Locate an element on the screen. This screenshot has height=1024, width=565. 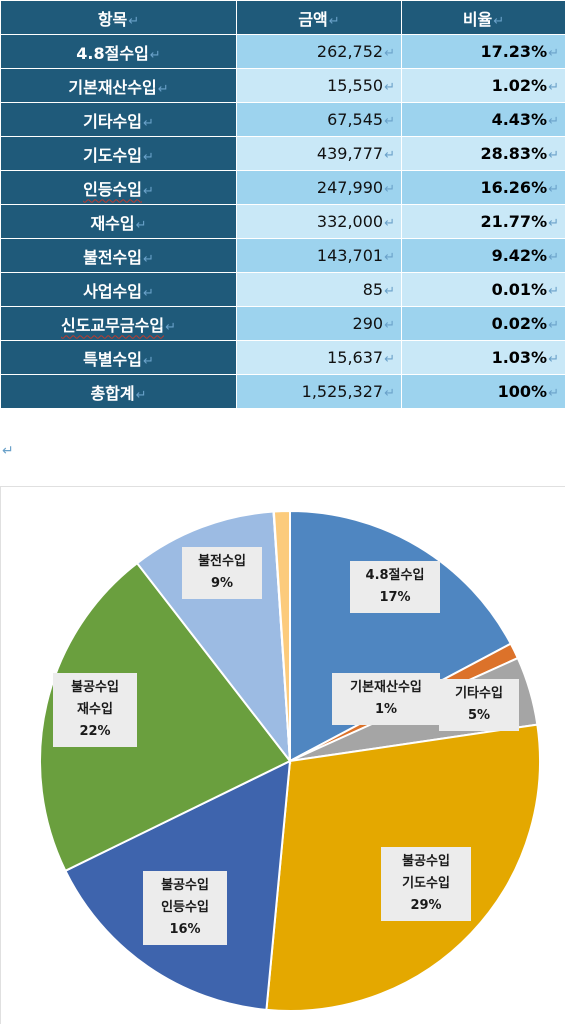
row-amount-cell: 439,777↵ is located at coordinates (319, 153).